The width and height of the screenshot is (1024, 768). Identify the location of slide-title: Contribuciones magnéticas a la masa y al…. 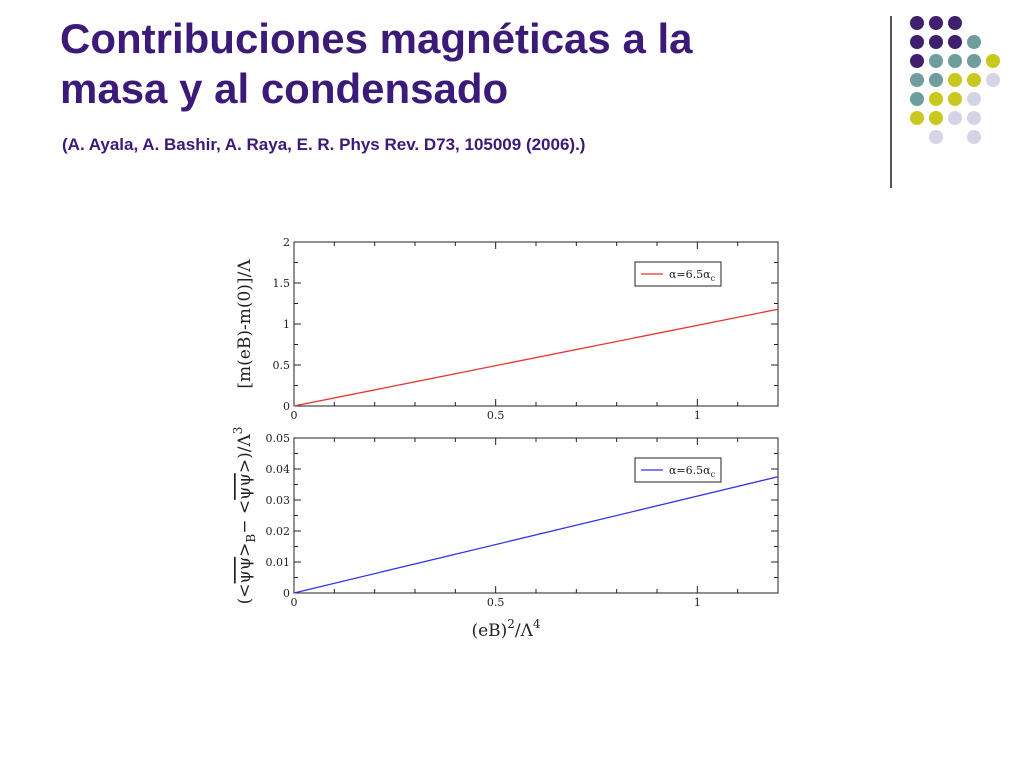
(460, 64).